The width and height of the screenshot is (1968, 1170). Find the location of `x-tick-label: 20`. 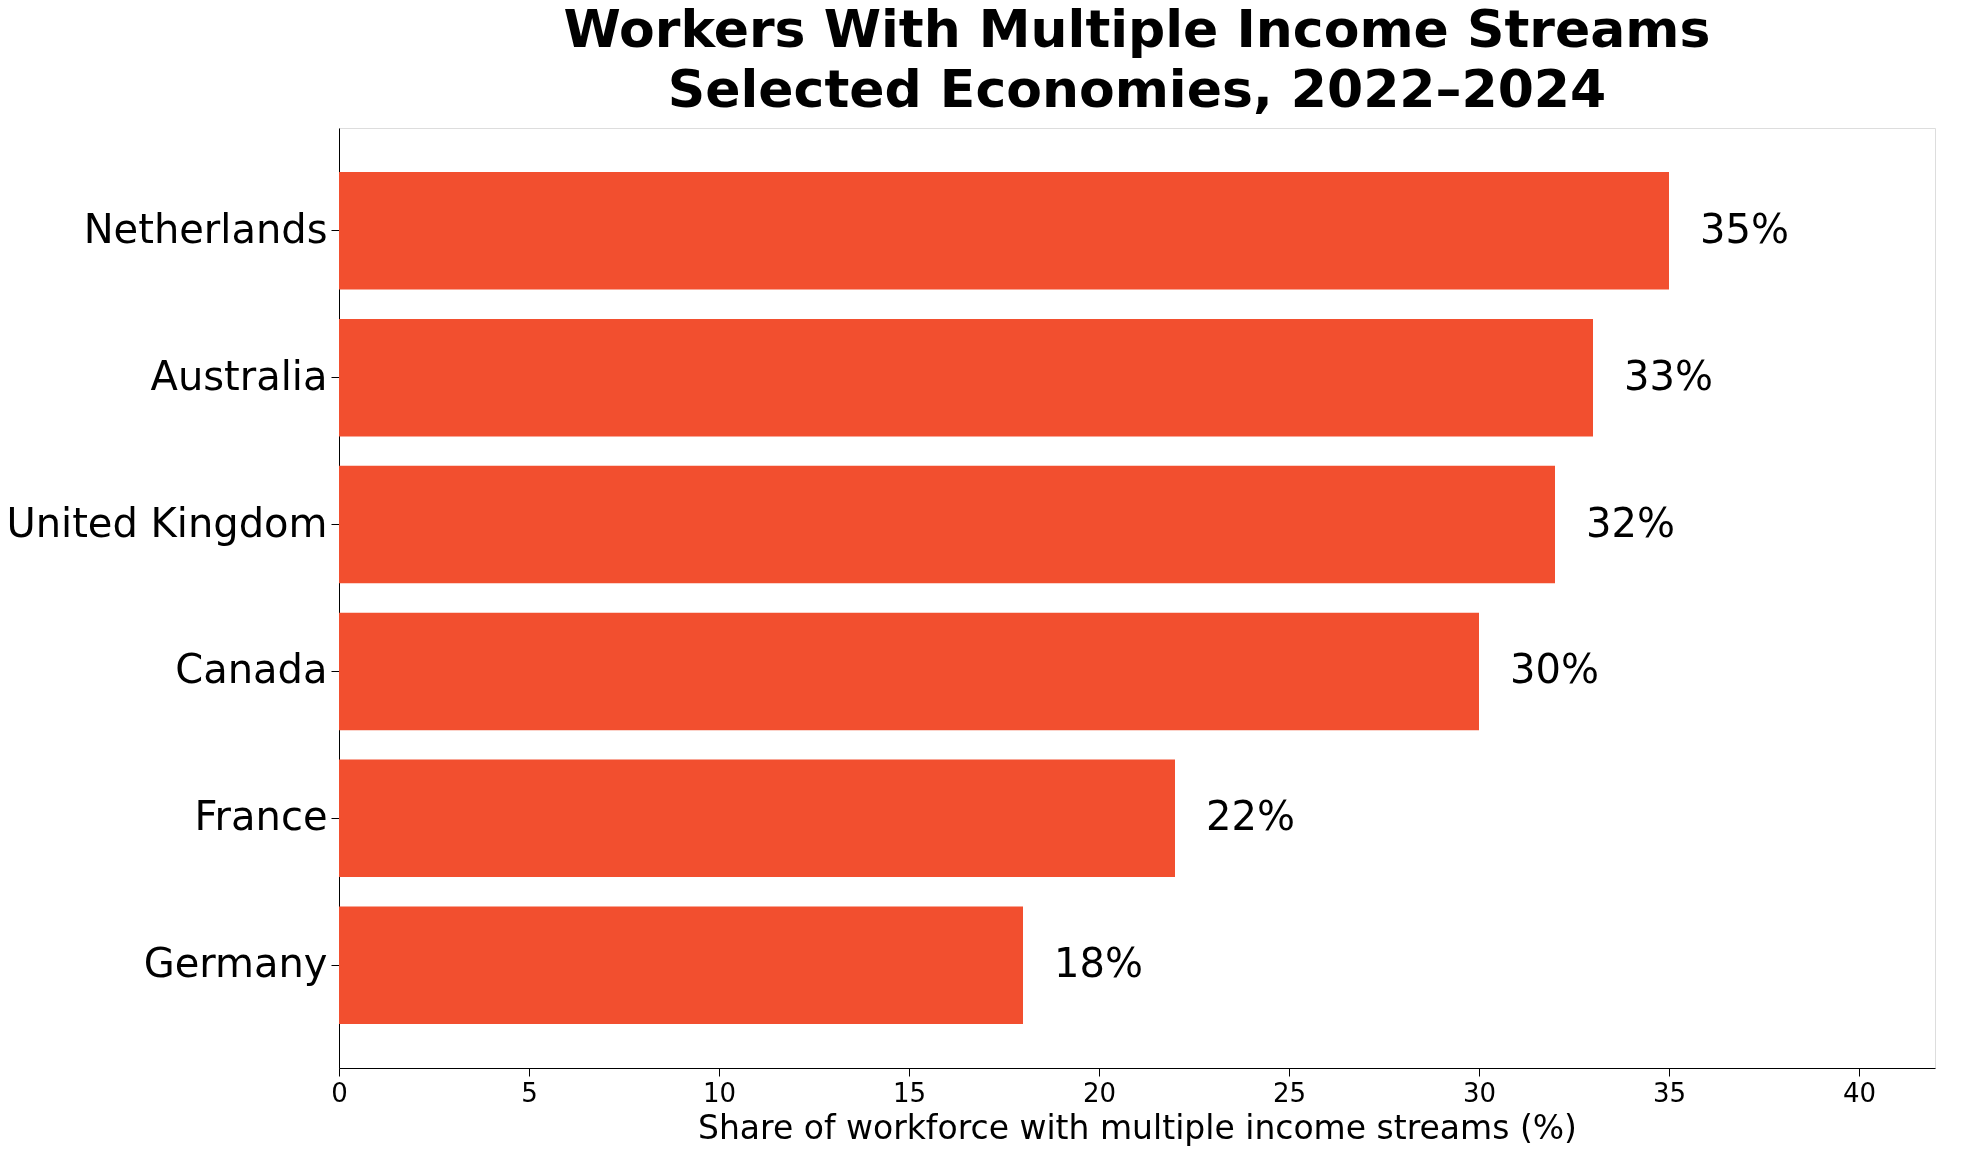

x-tick-label: 20 is located at coordinates (1099, 1092).